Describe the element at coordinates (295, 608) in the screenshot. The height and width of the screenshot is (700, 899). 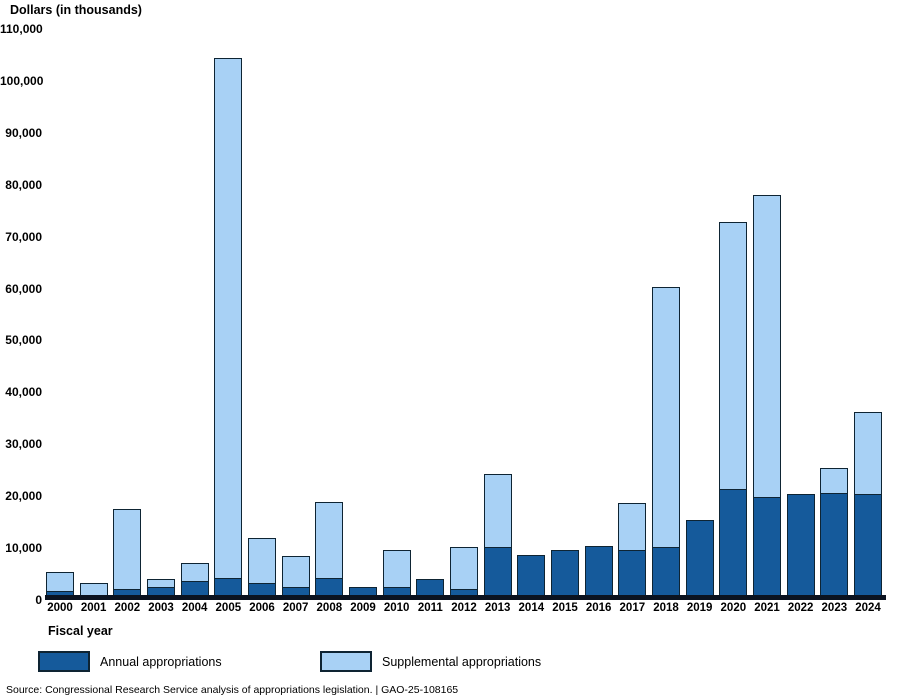
I see `x-tick-label-2007: 2007` at that location.